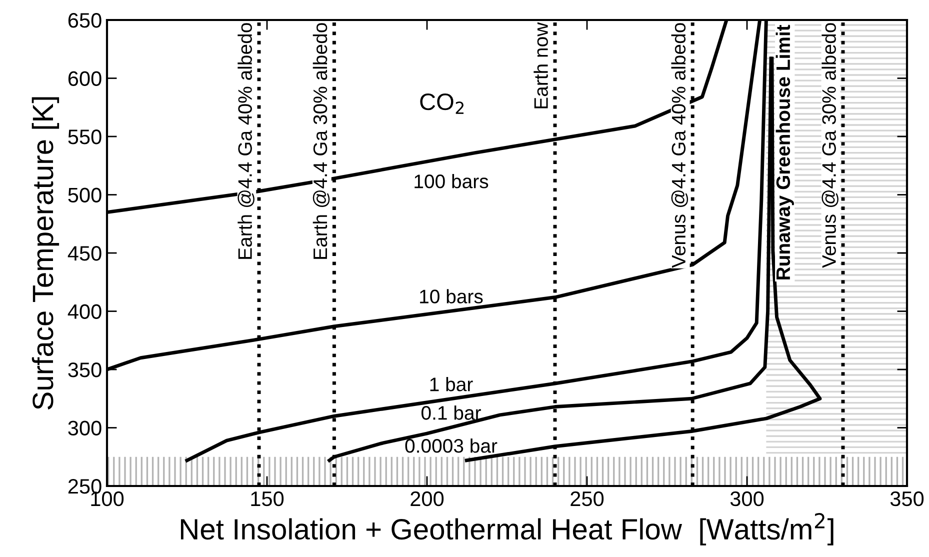  I want to click on y-tick-label: 300, so click(85, 428).